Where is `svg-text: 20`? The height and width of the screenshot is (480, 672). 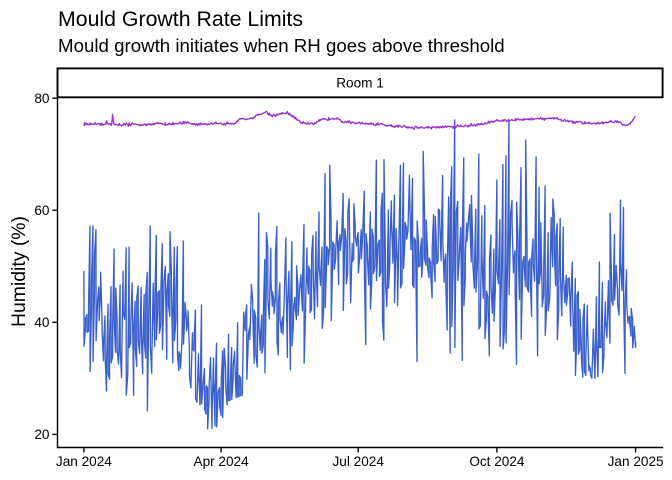 svg-text: 20 is located at coordinates (42, 434).